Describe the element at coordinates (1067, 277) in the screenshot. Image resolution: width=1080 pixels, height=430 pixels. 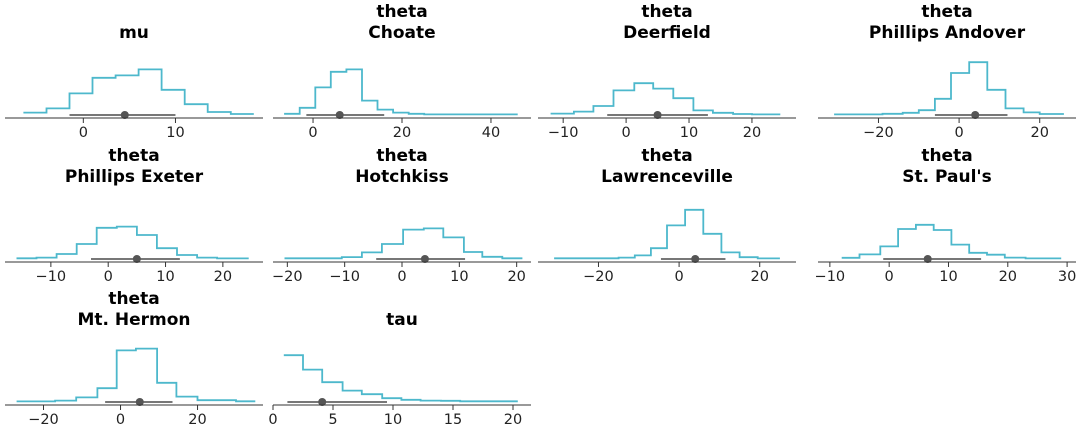
I see `x-tick-label: 30` at that location.